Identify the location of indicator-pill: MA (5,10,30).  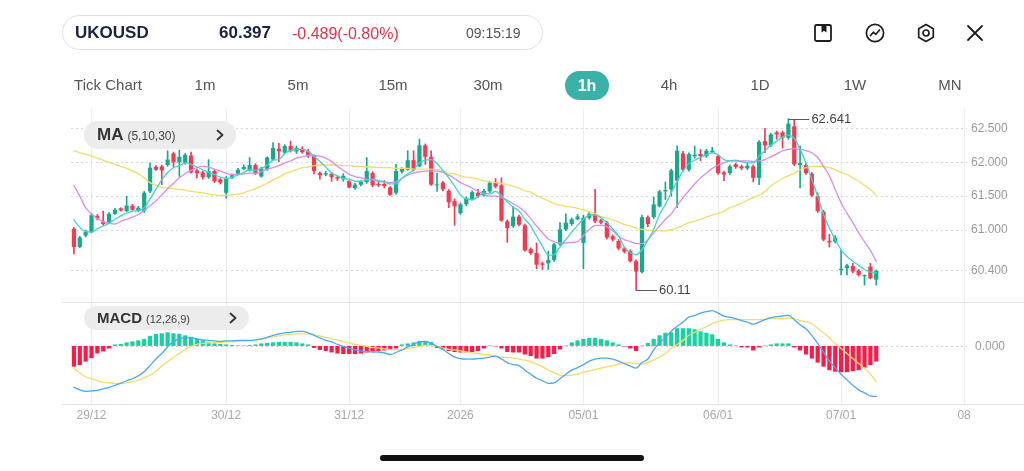
(160, 135).